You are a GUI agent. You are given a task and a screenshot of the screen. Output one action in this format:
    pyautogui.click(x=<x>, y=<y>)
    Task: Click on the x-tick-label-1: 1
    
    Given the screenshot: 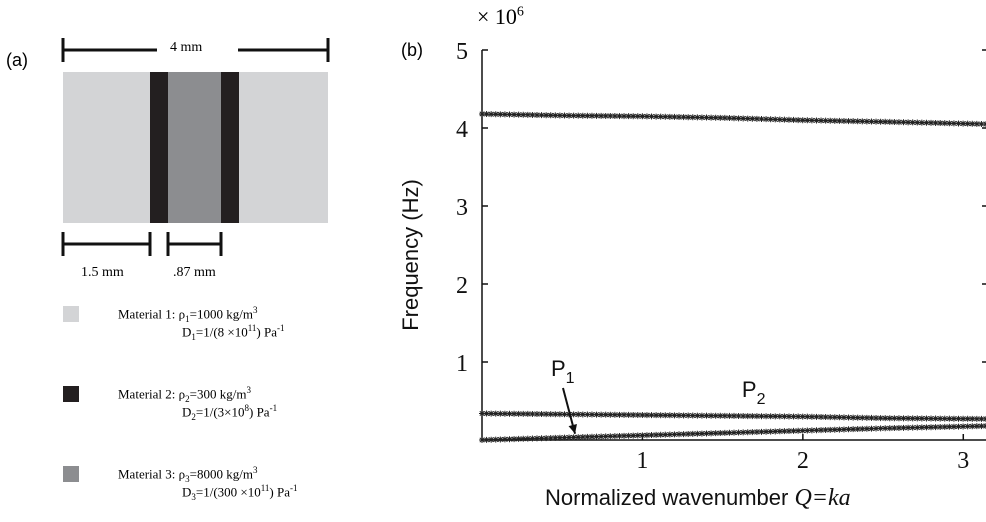 What is the action you would take?
    pyautogui.click(x=642, y=461)
    